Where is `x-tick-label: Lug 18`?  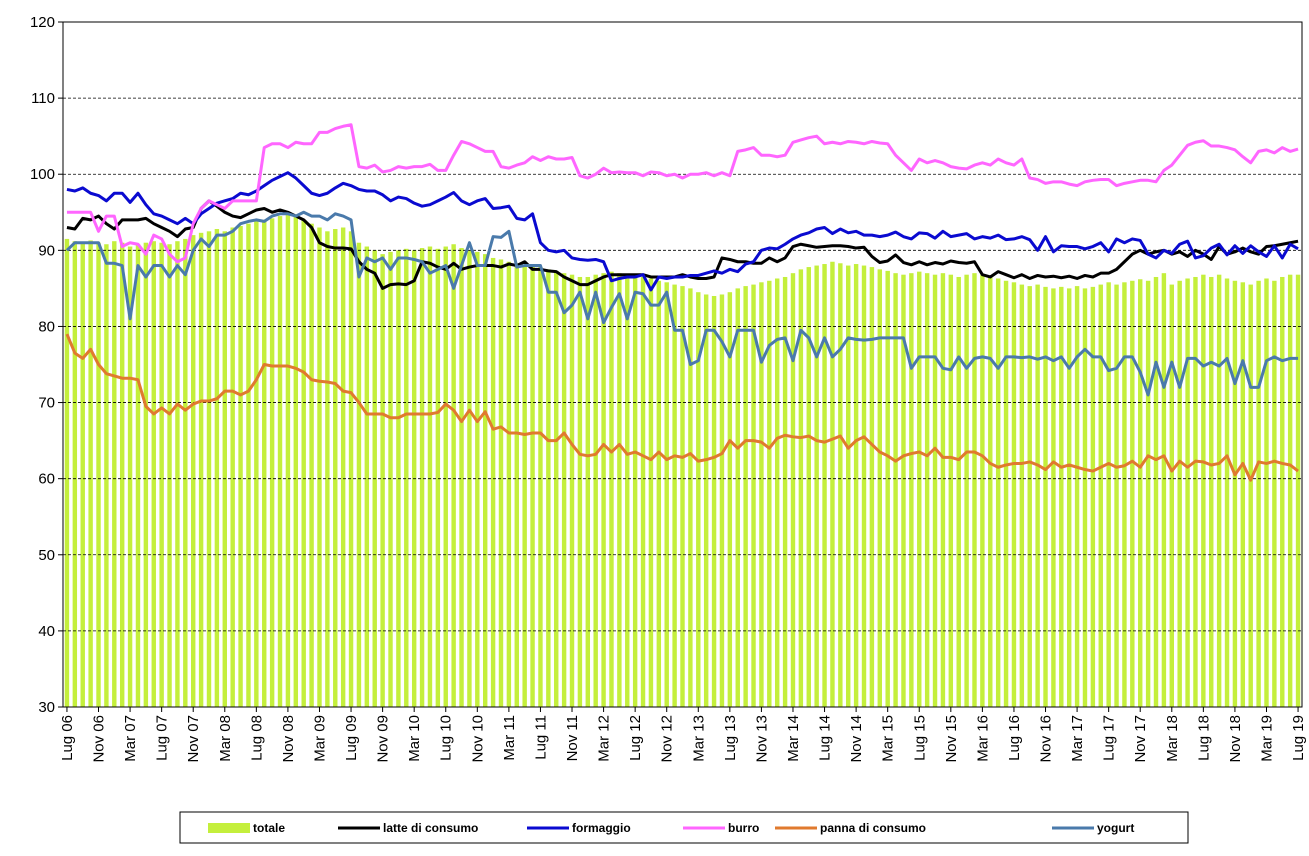
x-tick-label: Lug 18 is located at coordinates (1203, 738).